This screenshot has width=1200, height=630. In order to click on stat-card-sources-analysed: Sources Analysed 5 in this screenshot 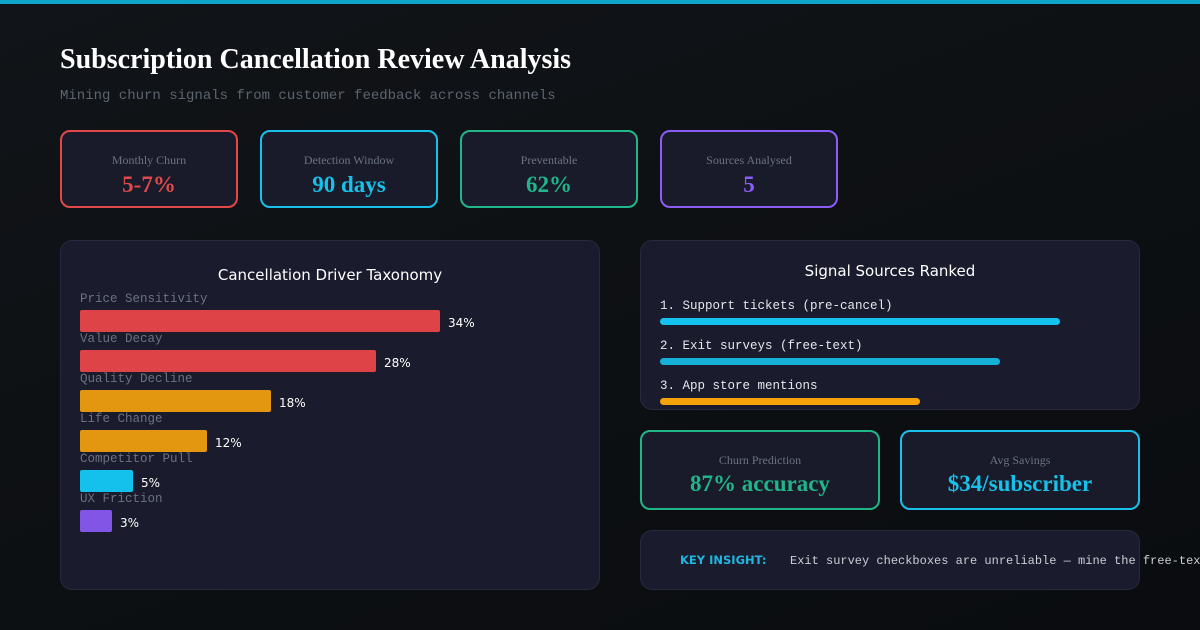, I will do `click(749, 169)`.